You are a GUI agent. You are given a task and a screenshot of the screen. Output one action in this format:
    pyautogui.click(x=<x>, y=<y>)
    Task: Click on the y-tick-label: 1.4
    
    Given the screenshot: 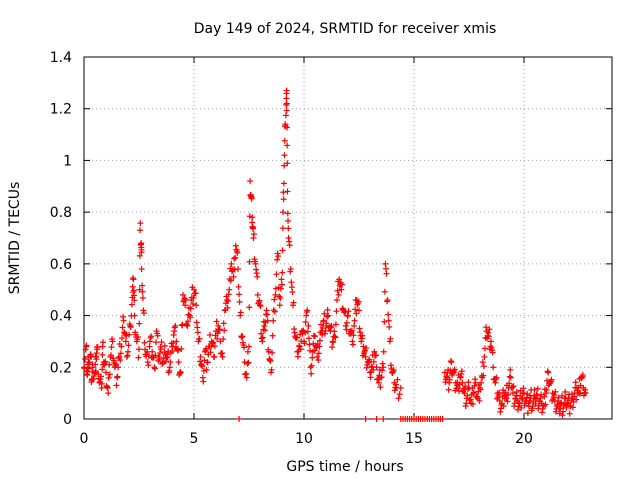 What is the action you would take?
    pyautogui.click(x=61, y=58)
    